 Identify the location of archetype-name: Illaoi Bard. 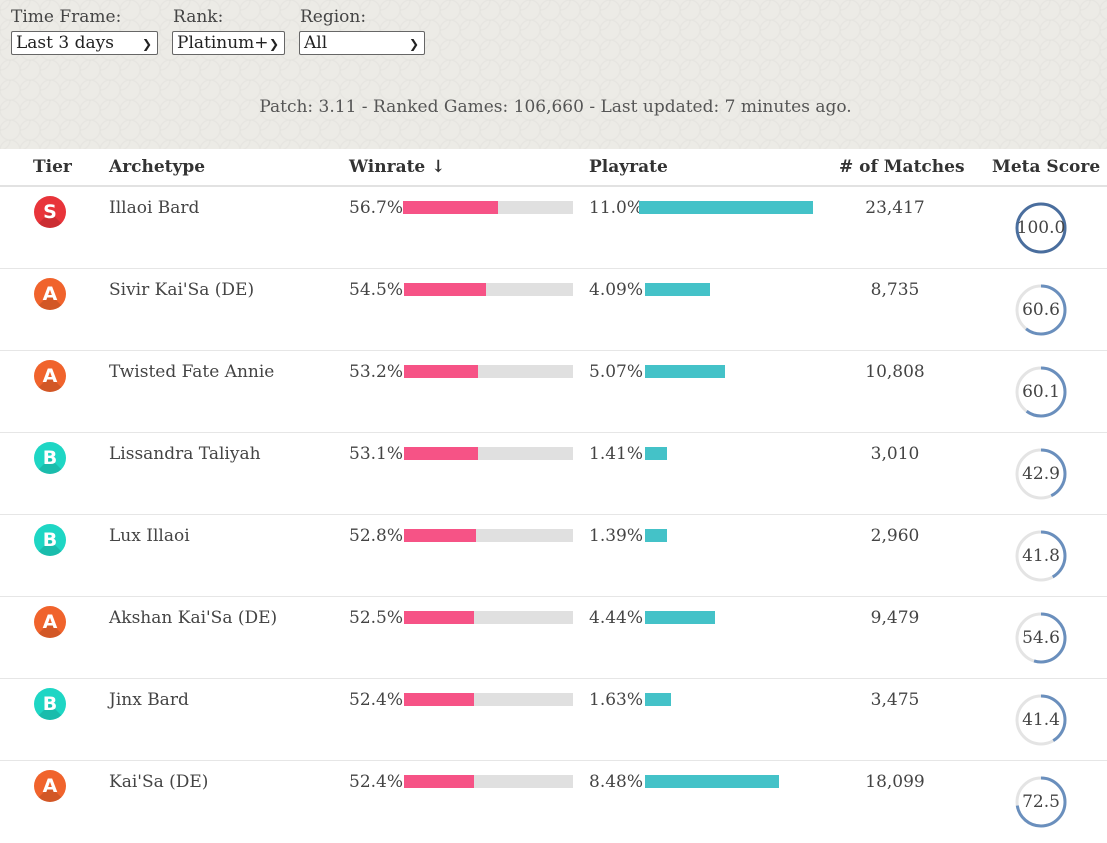
(154, 208).